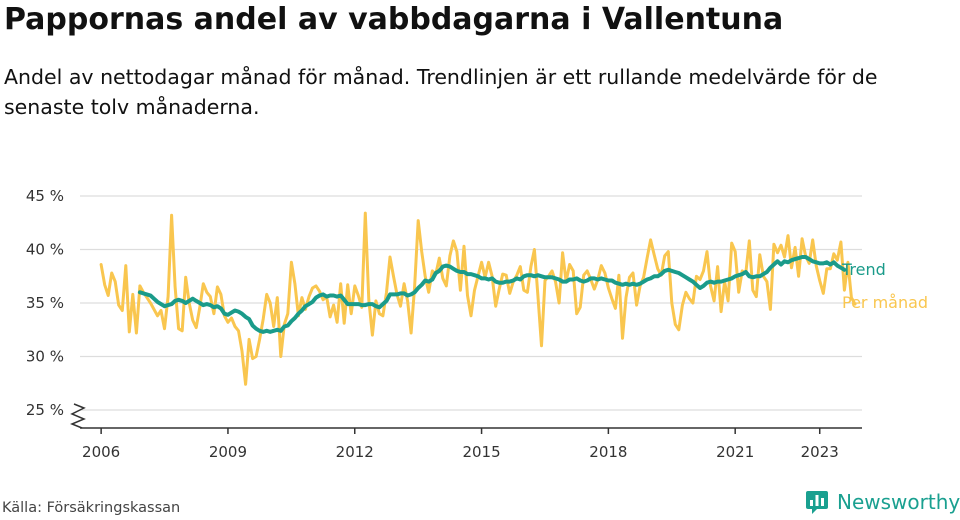  What do you see at coordinates (78, 416) in the screenshot?
I see `axis-break-icon` at bounding box center [78, 416].